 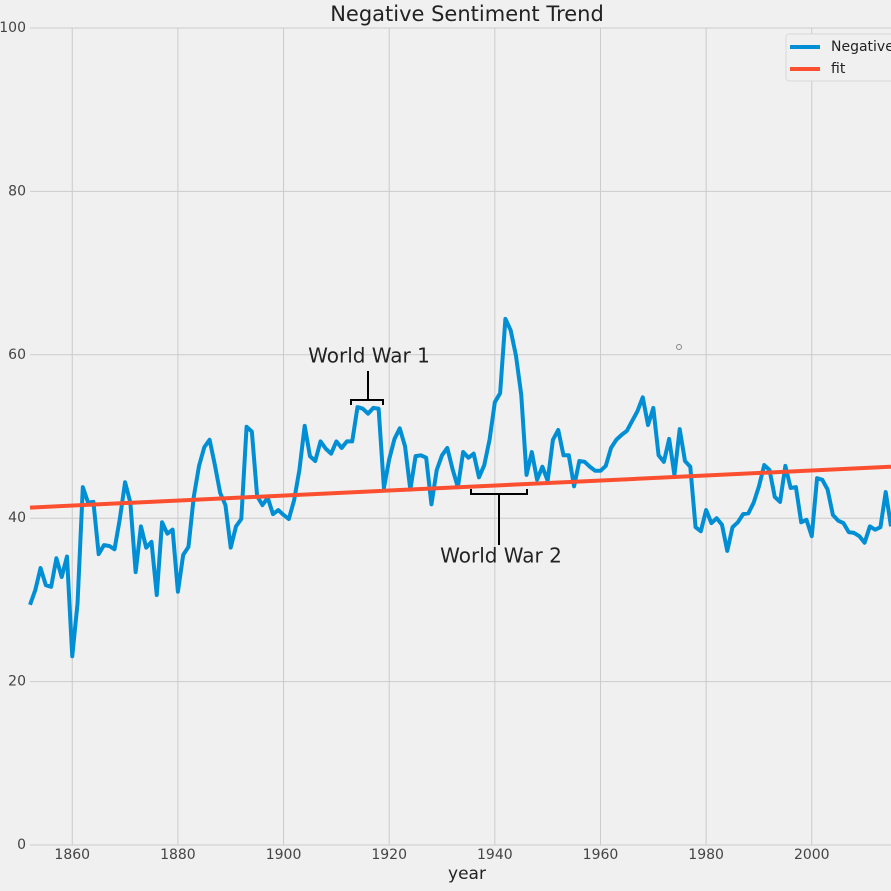 I want to click on y-tick-label: 40, so click(x=17, y=518).